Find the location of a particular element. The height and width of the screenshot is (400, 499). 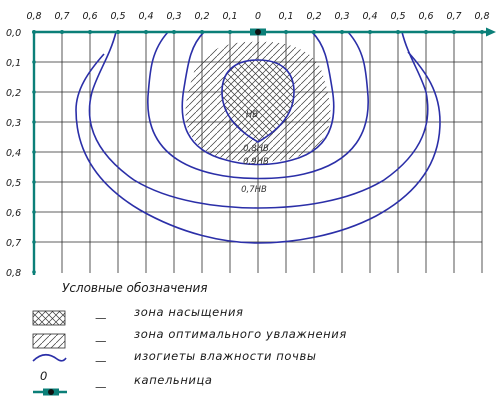

legend-dash-3: — is located at coordinates (101, 361).